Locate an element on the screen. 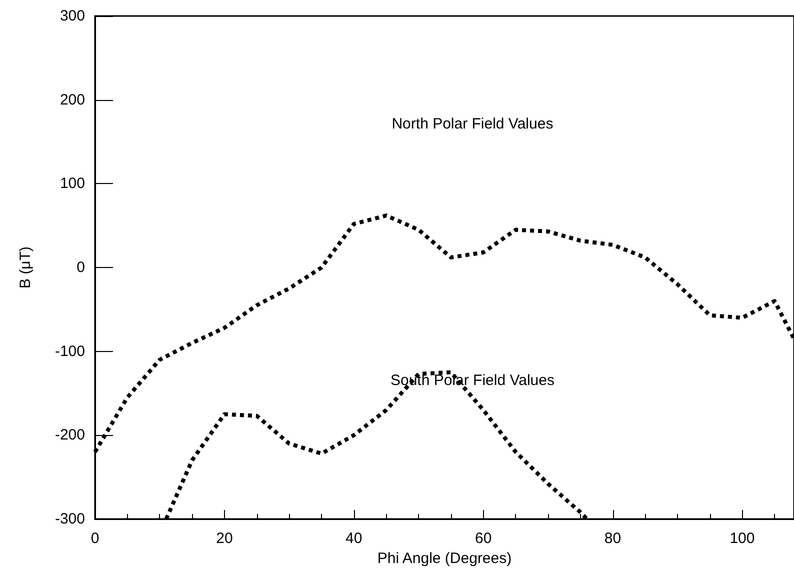 This screenshot has width=794, height=572. y-tick-label: -300 is located at coordinates (69, 519).